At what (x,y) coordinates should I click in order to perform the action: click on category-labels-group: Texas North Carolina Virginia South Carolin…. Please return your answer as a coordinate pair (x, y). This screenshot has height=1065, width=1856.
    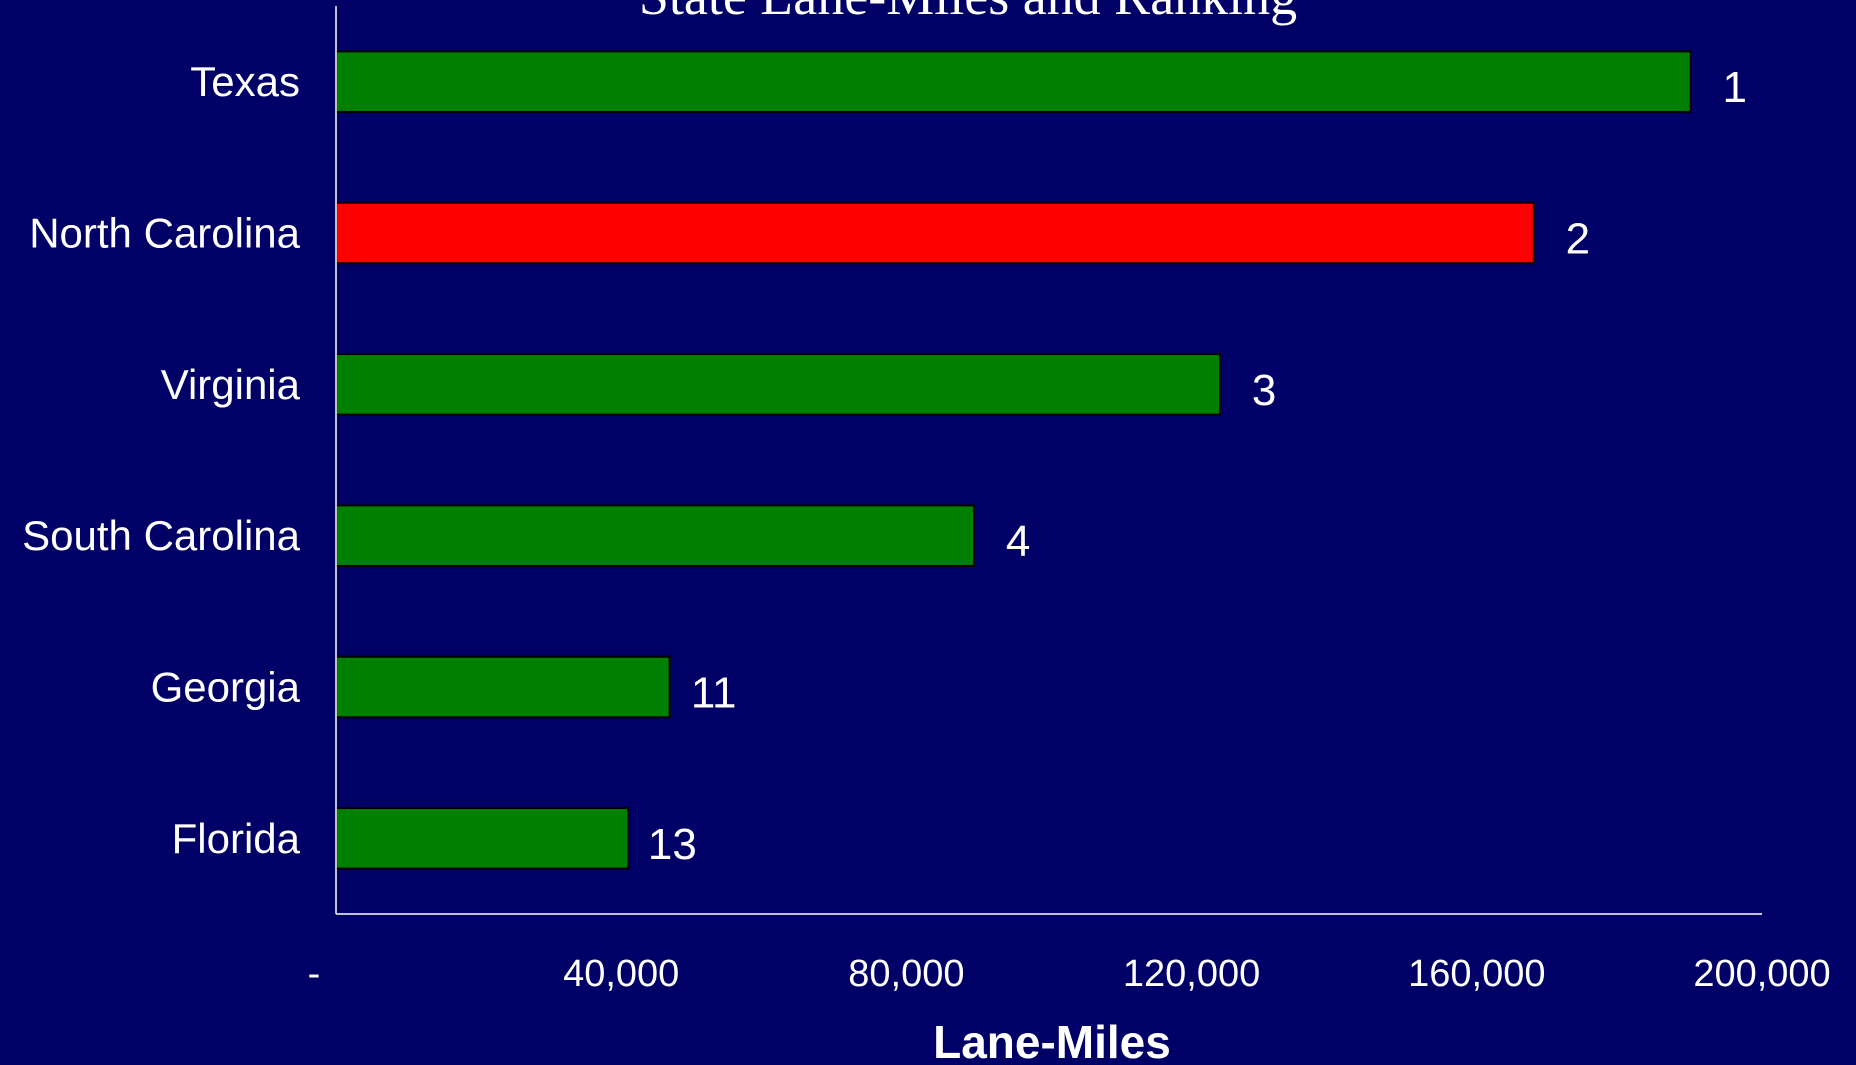
    Looking at the image, I should click on (161, 460).